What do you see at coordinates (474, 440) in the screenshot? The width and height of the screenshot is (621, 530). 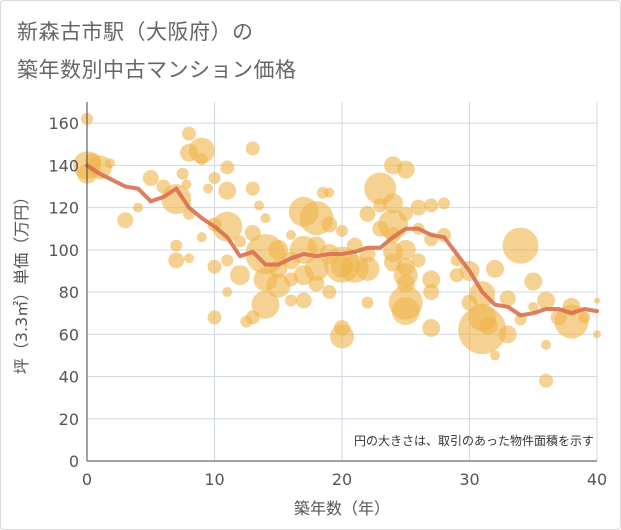 I see `bubble-size-note: 円の大きさは、取引のあった物件面積を示す` at bounding box center [474, 440].